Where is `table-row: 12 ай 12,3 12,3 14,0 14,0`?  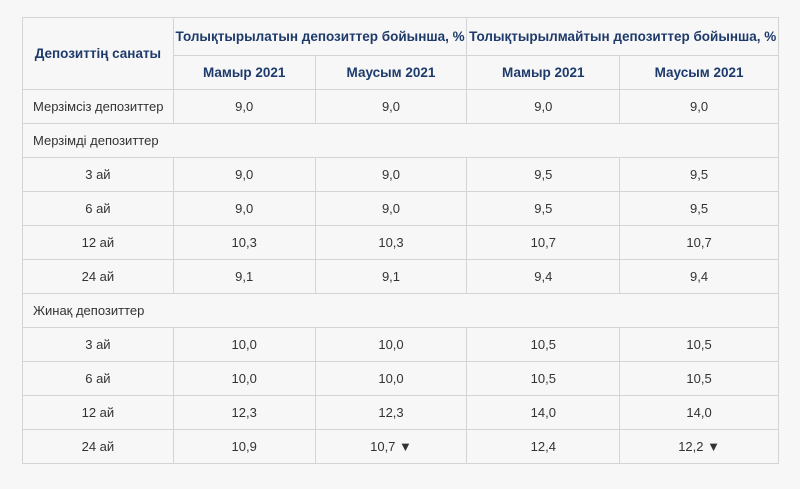 table-row: 12 ай 12,3 12,3 14,0 14,0 is located at coordinates (400, 412).